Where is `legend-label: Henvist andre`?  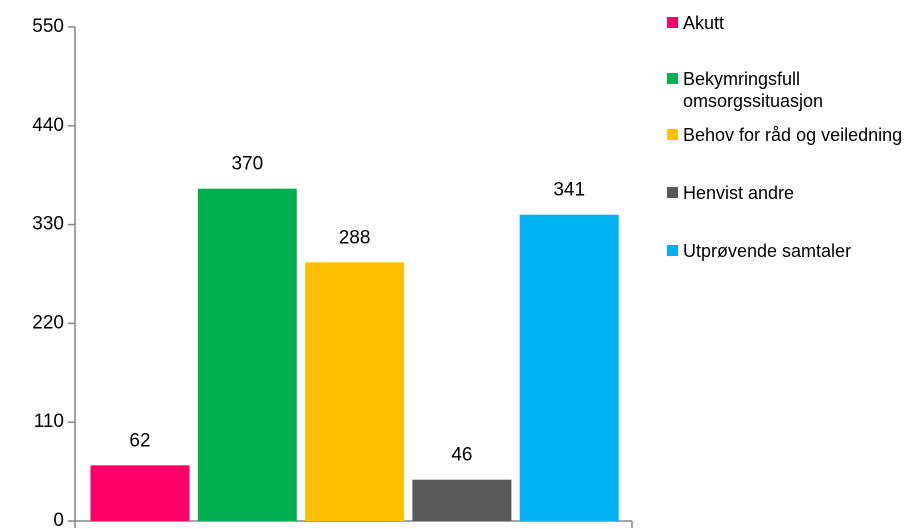 legend-label: Henvist andre is located at coordinates (739, 193).